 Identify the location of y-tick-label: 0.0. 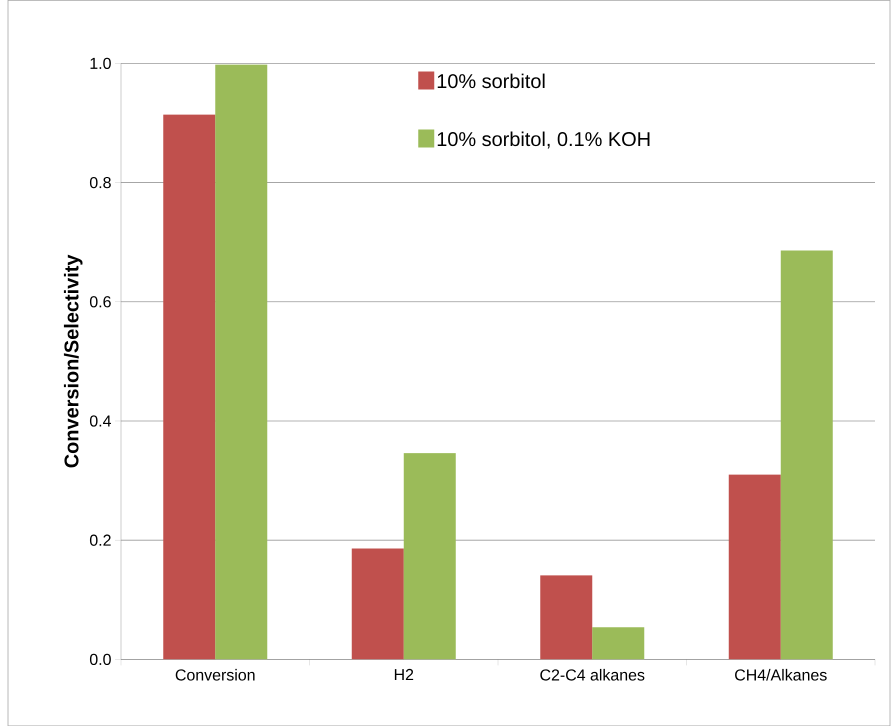
(100, 659).